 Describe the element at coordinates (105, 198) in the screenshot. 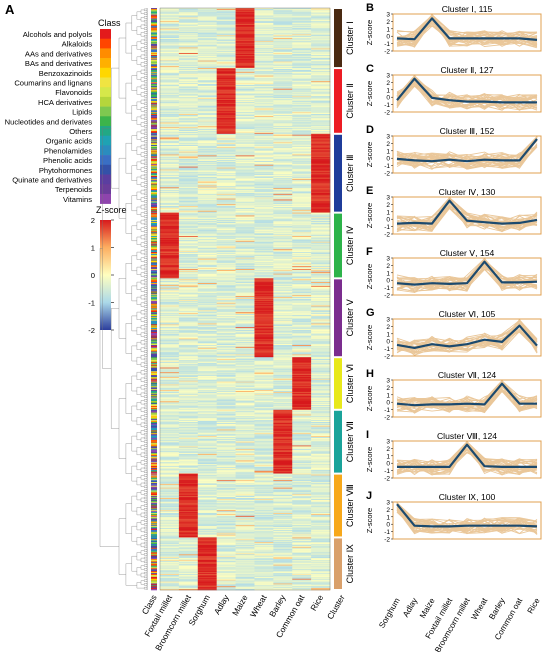

I see `class-legend-swatch` at that location.